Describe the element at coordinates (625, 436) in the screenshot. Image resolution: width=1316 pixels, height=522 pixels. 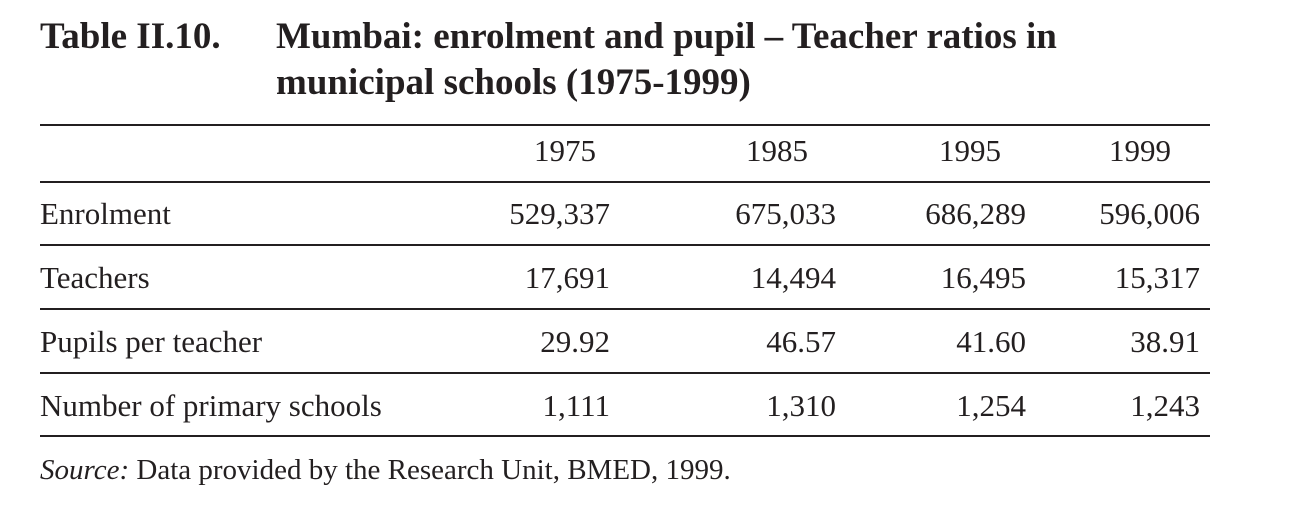
I see `table-bottom-rule` at that location.